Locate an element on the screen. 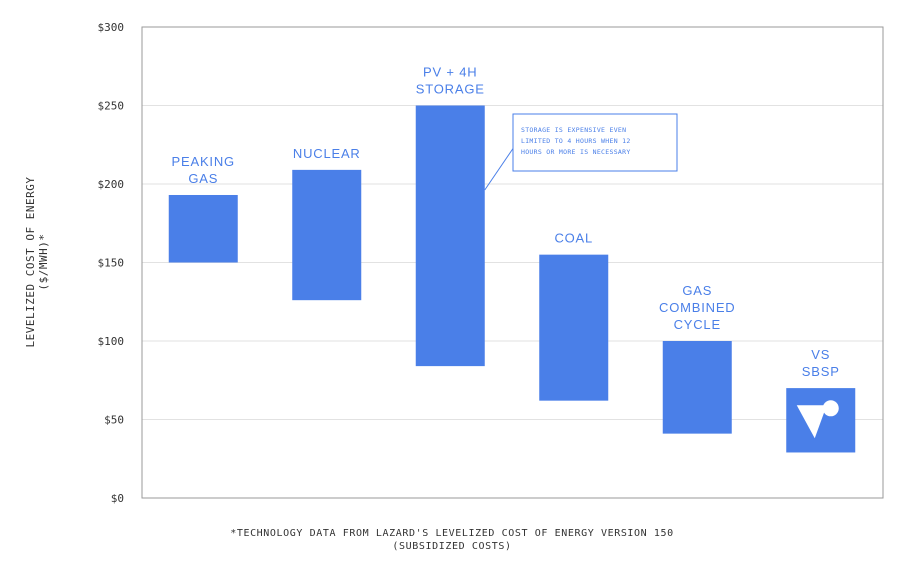 This screenshot has width=904, height=562. y-axis-label: LEVELIZED COST OF ENERGY($/MWH)* is located at coordinates (37, 262).